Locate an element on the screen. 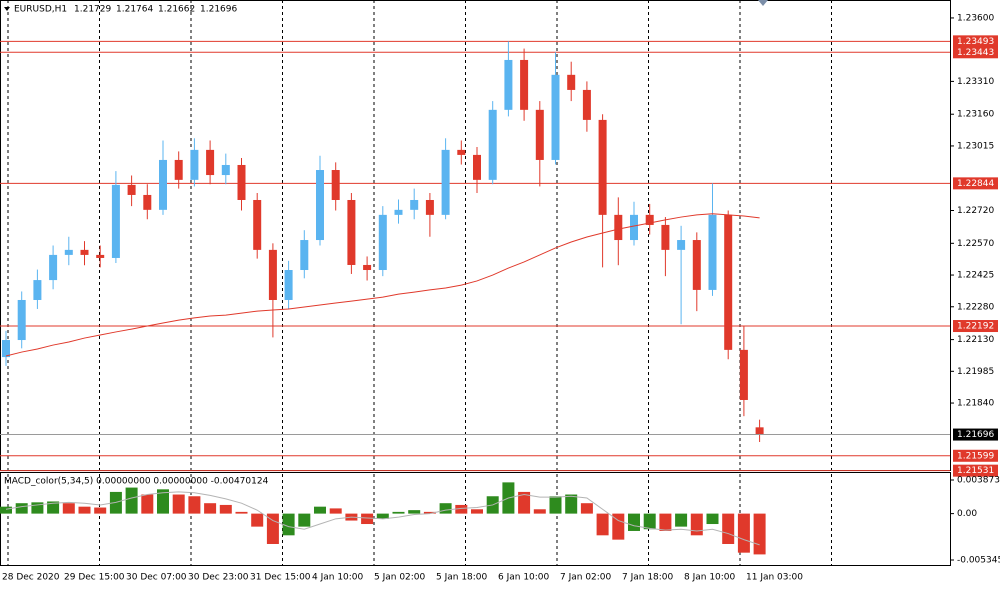  x-tick-label: 5 Jan 02:00 is located at coordinates (400, 578).